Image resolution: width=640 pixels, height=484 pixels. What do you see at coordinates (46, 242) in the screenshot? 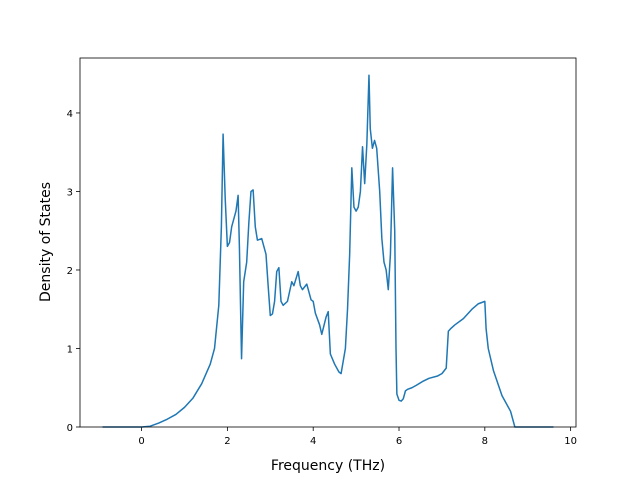
I see `y-axis-label: Density of States` at bounding box center [46, 242].